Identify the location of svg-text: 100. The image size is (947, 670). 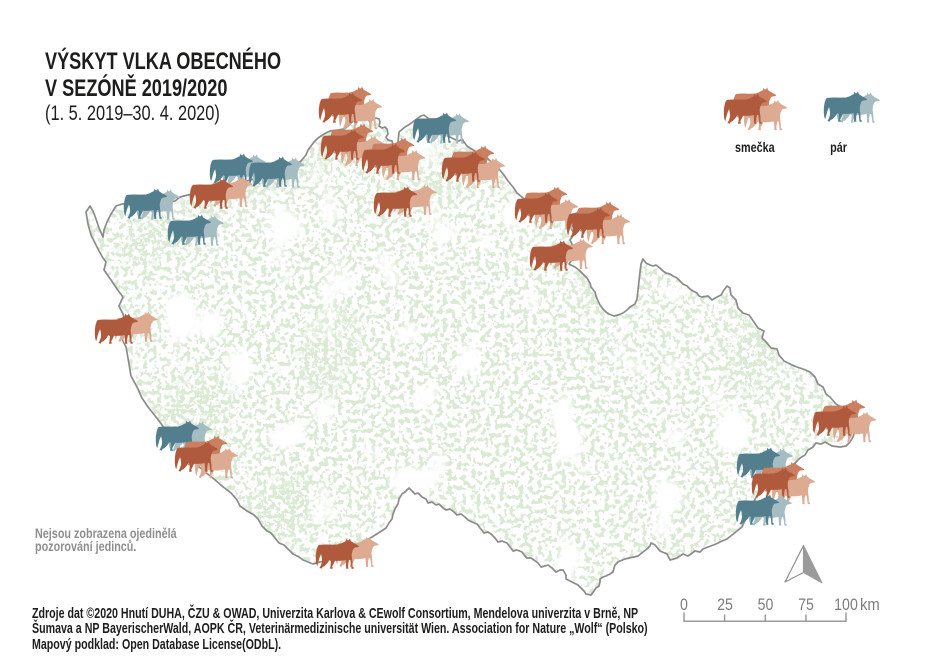
(846, 605).